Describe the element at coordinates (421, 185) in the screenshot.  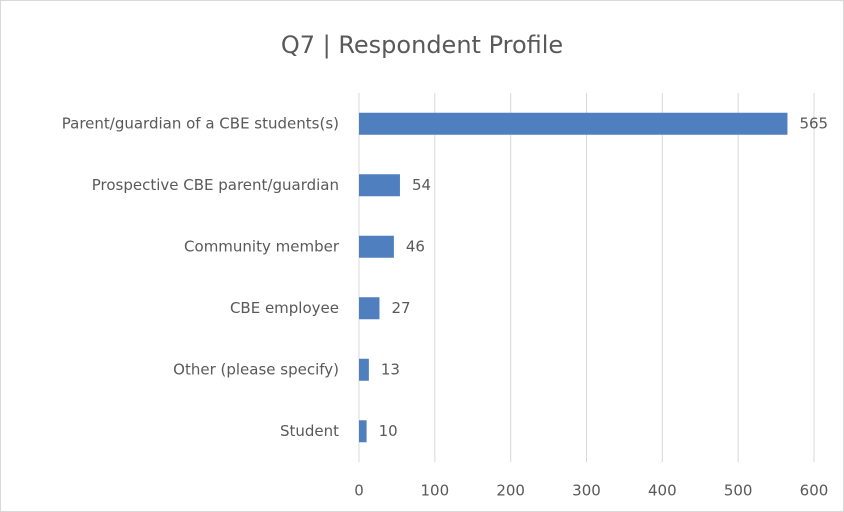
I see `data-label: 54` at that location.